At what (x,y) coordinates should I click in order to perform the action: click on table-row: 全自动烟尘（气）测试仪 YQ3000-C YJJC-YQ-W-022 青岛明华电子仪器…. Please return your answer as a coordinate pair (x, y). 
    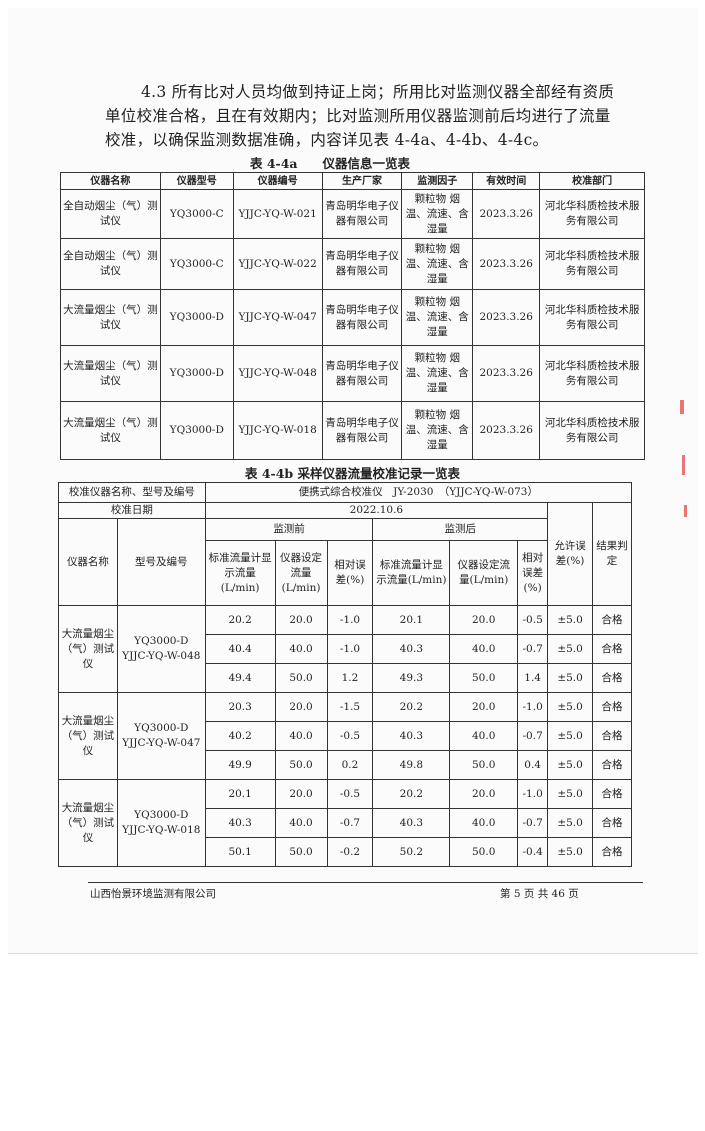
    Looking at the image, I should click on (352, 264).